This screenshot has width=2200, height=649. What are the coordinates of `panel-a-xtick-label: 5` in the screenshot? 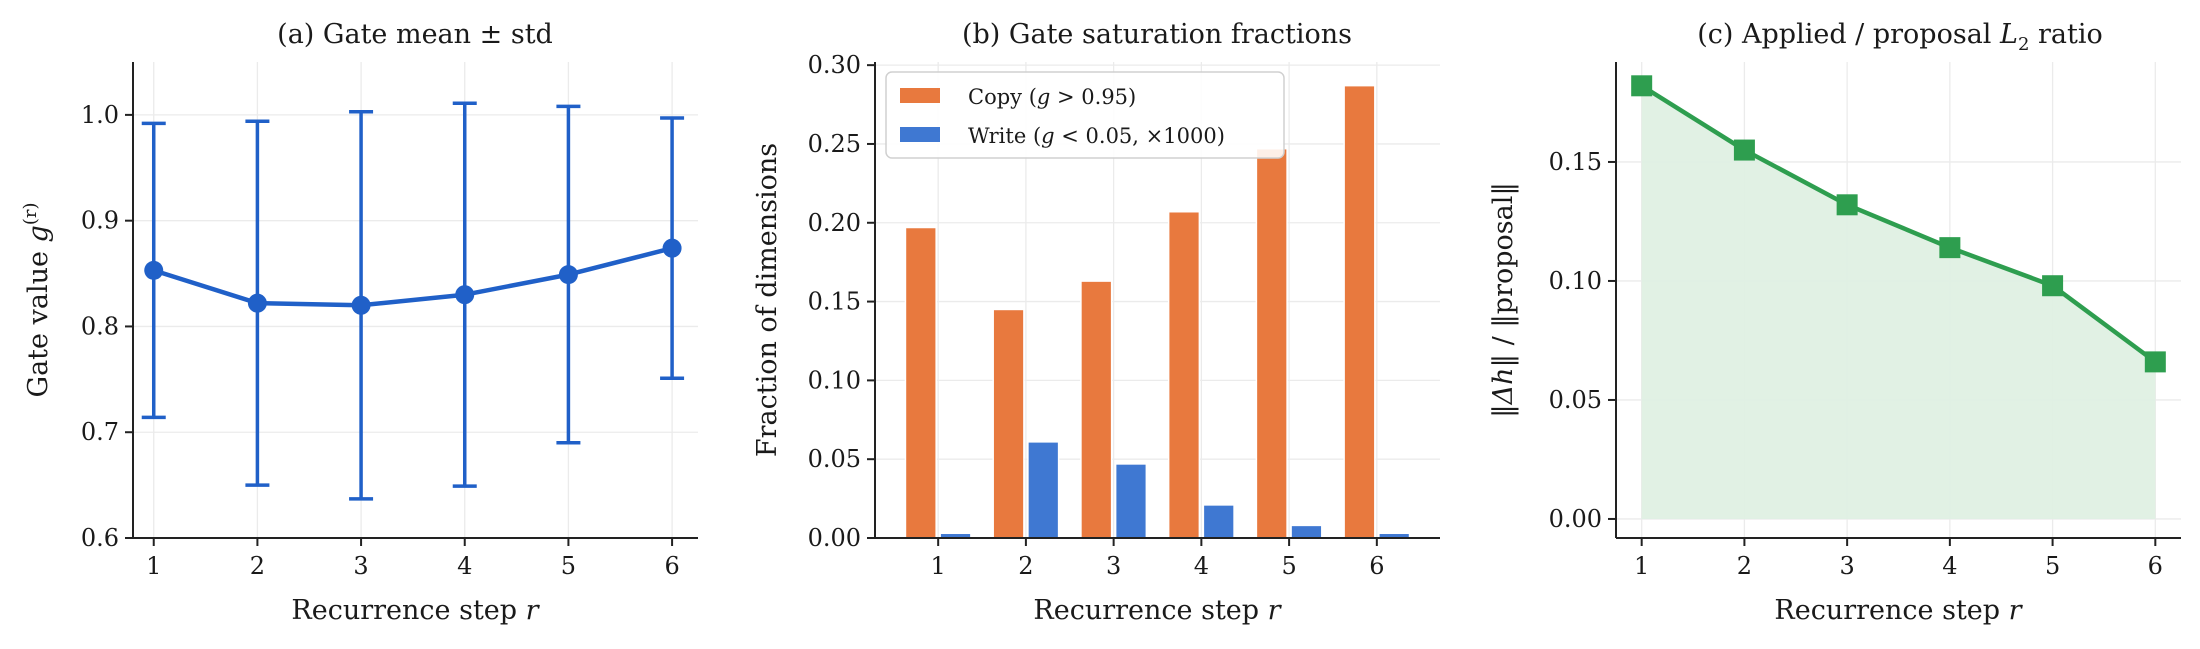 It's located at (568, 566).